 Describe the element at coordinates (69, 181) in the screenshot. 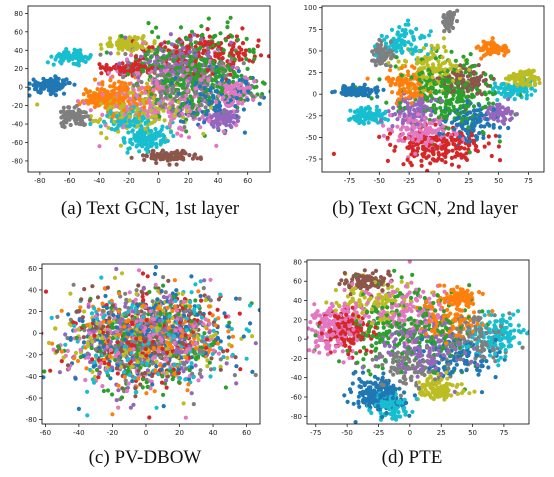

I see `x-tick-label: -60` at that location.